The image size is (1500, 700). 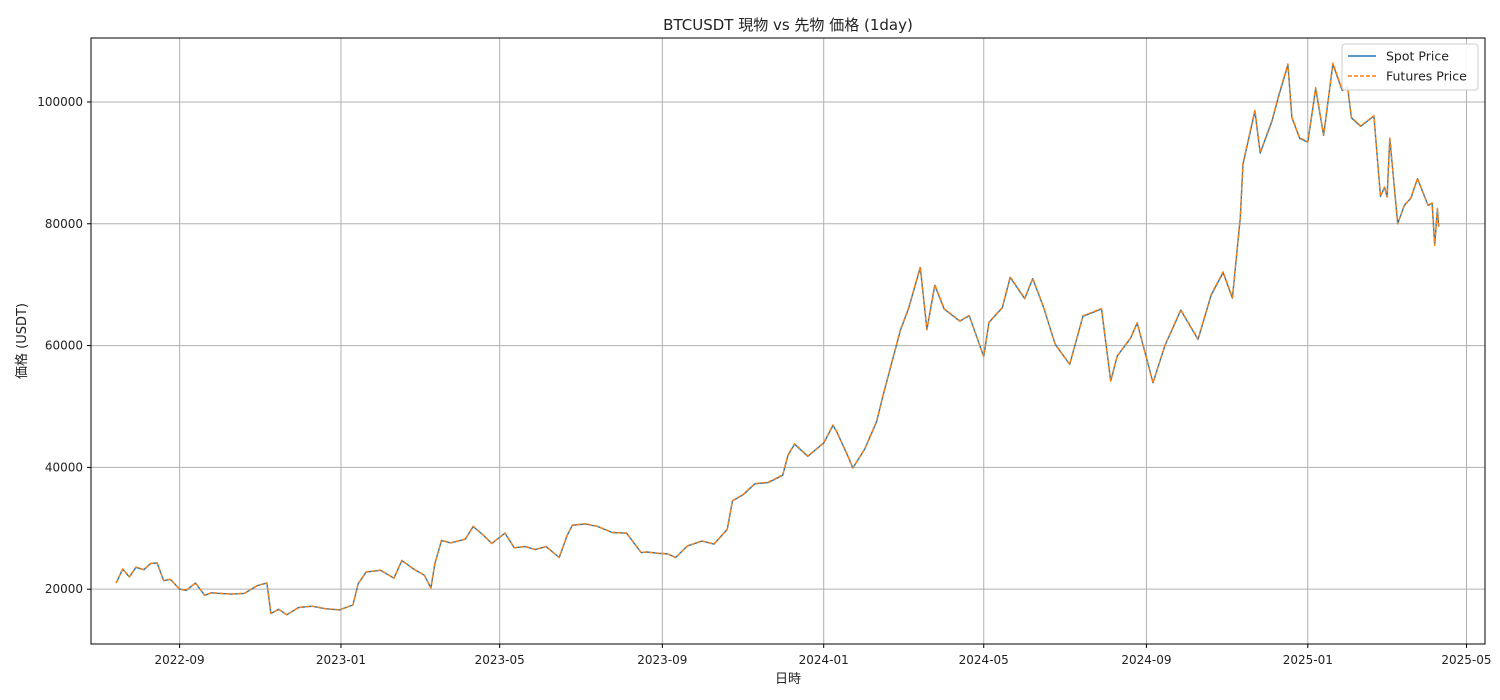 I want to click on y-tick-label: 20000, so click(x=64, y=589).